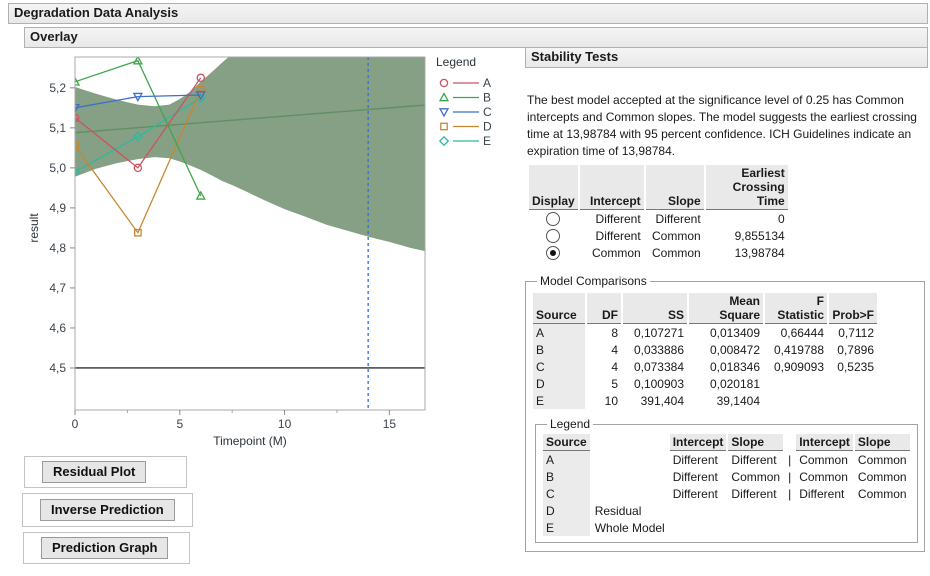 This screenshot has width=930, height=576. What do you see at coordinates (726, 57) in the screenshot?
I see `stability-tests-bar: Stability Tests` at bounding box center [726, 57].